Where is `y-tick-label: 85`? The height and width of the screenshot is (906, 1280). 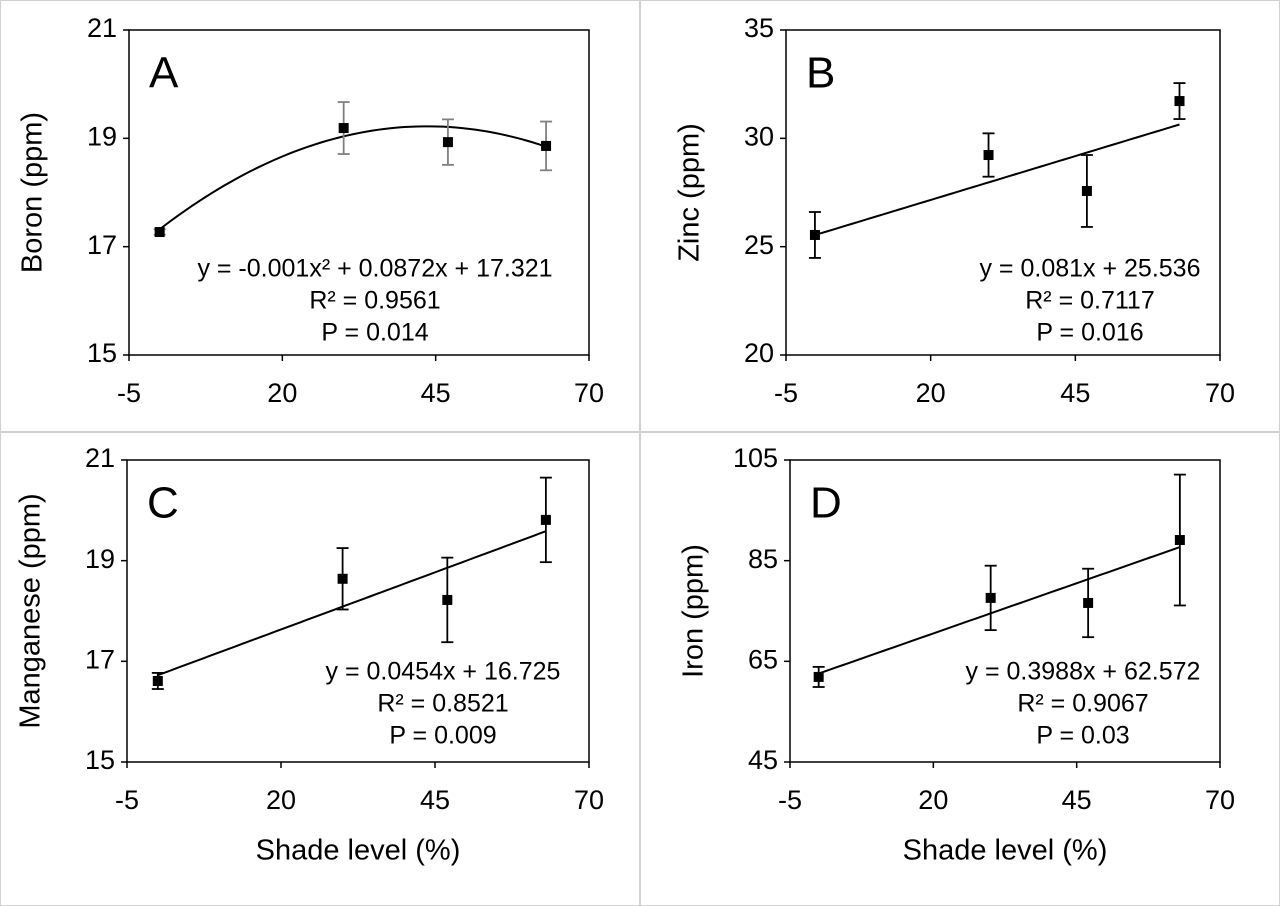 y-tick-label: 85 is located at coordinates (763, 559).